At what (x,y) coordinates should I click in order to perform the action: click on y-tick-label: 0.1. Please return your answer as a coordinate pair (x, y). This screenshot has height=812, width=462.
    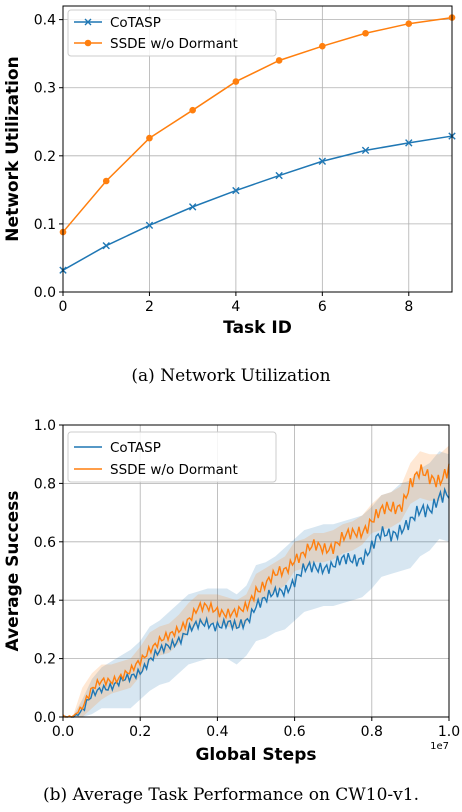
    Looking at the image, I should click on (45, 225).